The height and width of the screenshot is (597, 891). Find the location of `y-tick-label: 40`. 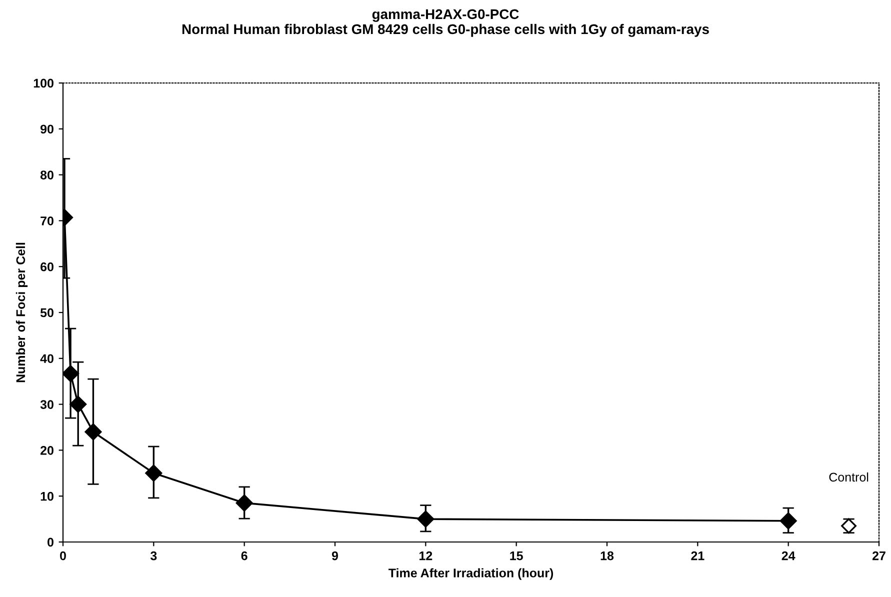

y-tick-label: 40 is located at coordinates (47, 359).